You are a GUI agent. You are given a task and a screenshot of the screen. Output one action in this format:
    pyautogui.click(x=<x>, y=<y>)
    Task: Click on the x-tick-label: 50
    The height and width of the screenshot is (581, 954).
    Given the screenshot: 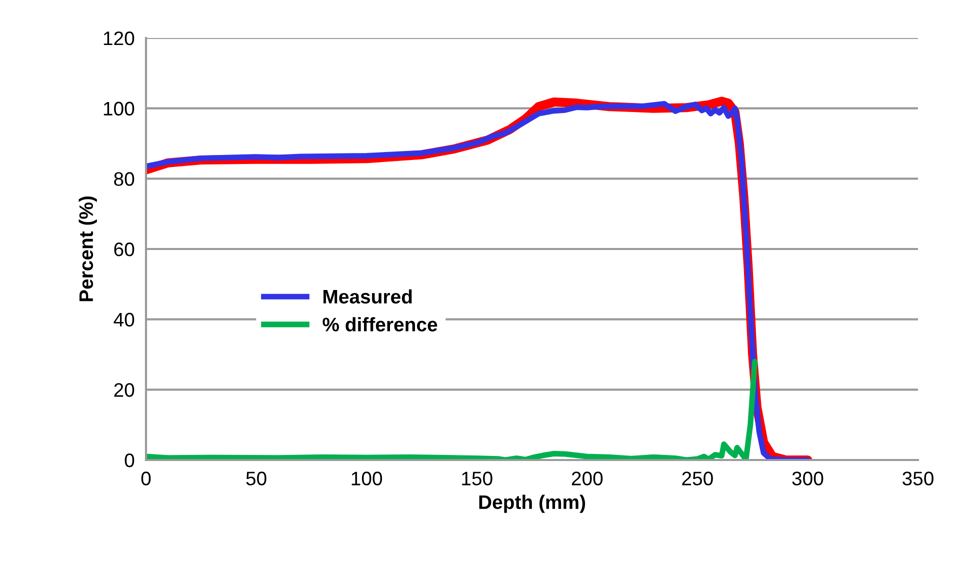 What is the action you would take?
    pyautogui.click(x=256, y=479)
    